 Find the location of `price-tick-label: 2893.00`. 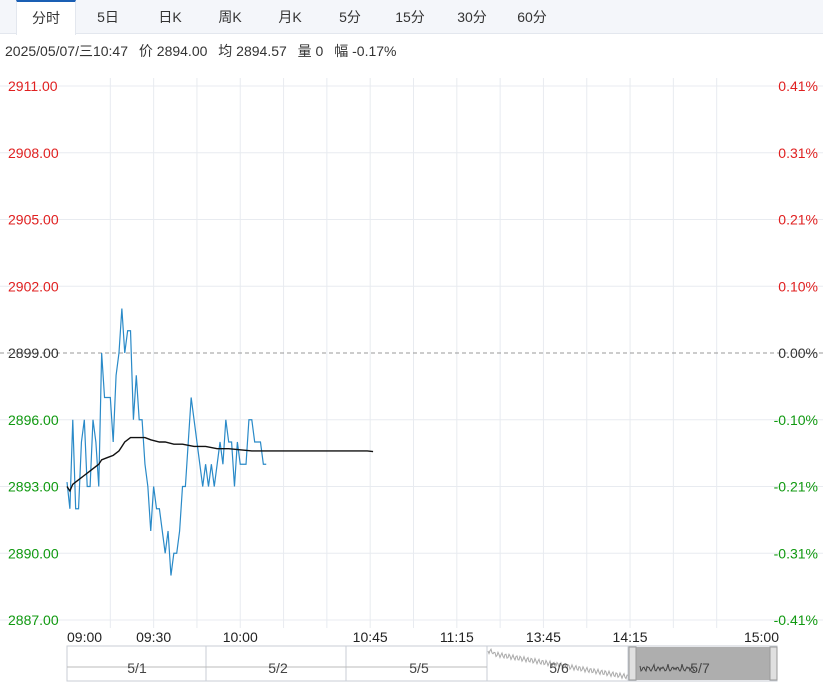

price-tick-label: 2893.00 is located at coordinates (33, 487).